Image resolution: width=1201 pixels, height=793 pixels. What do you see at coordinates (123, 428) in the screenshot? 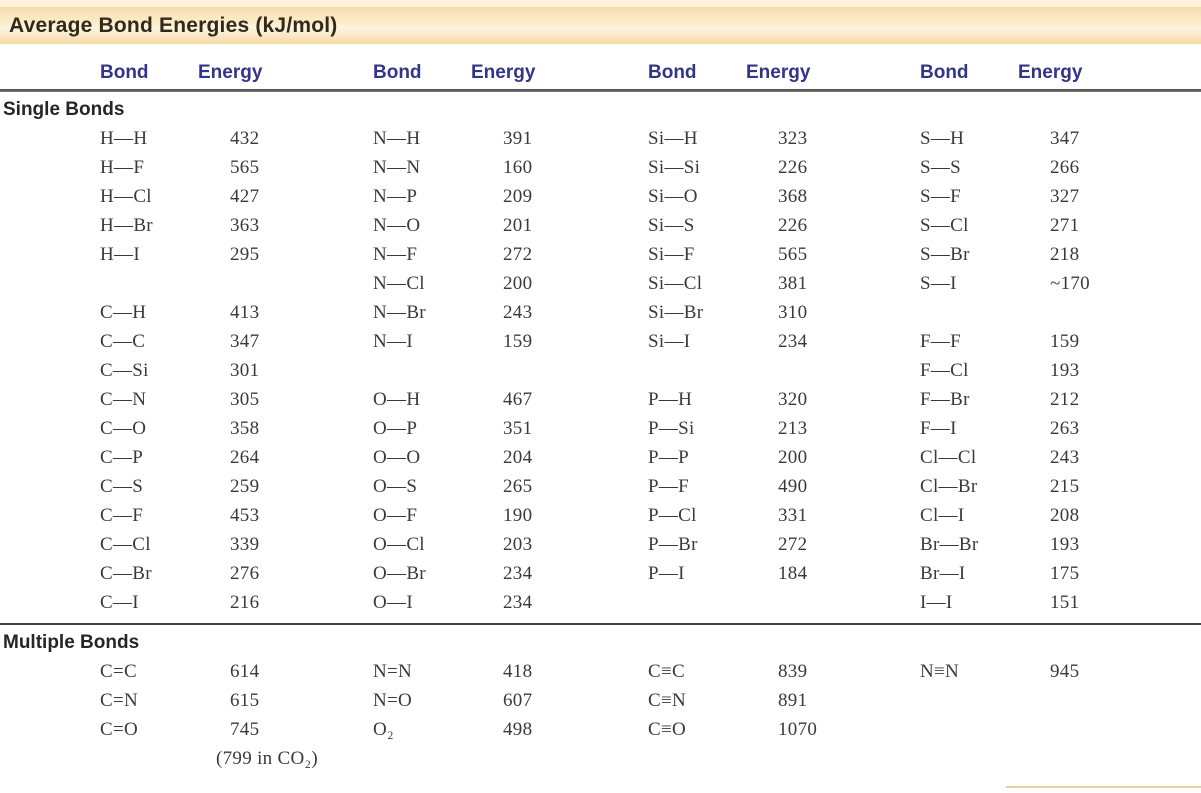
I see `bond-cell: C—O` at bounding box center [123, 428].